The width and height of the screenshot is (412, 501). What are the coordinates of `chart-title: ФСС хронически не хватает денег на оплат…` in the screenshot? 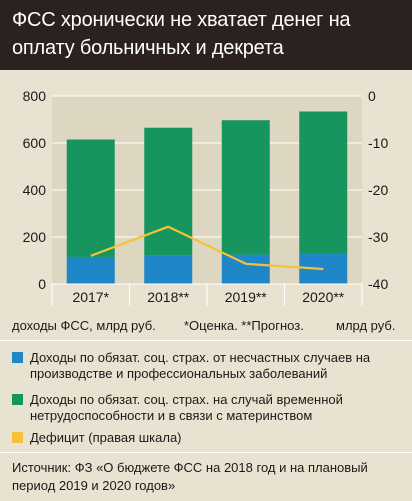 It's located at (181, 34).